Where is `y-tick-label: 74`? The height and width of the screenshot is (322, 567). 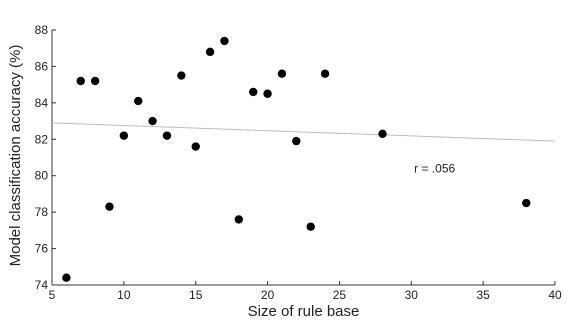 y-tick-label: 74 is located at coordinates (42, 285).